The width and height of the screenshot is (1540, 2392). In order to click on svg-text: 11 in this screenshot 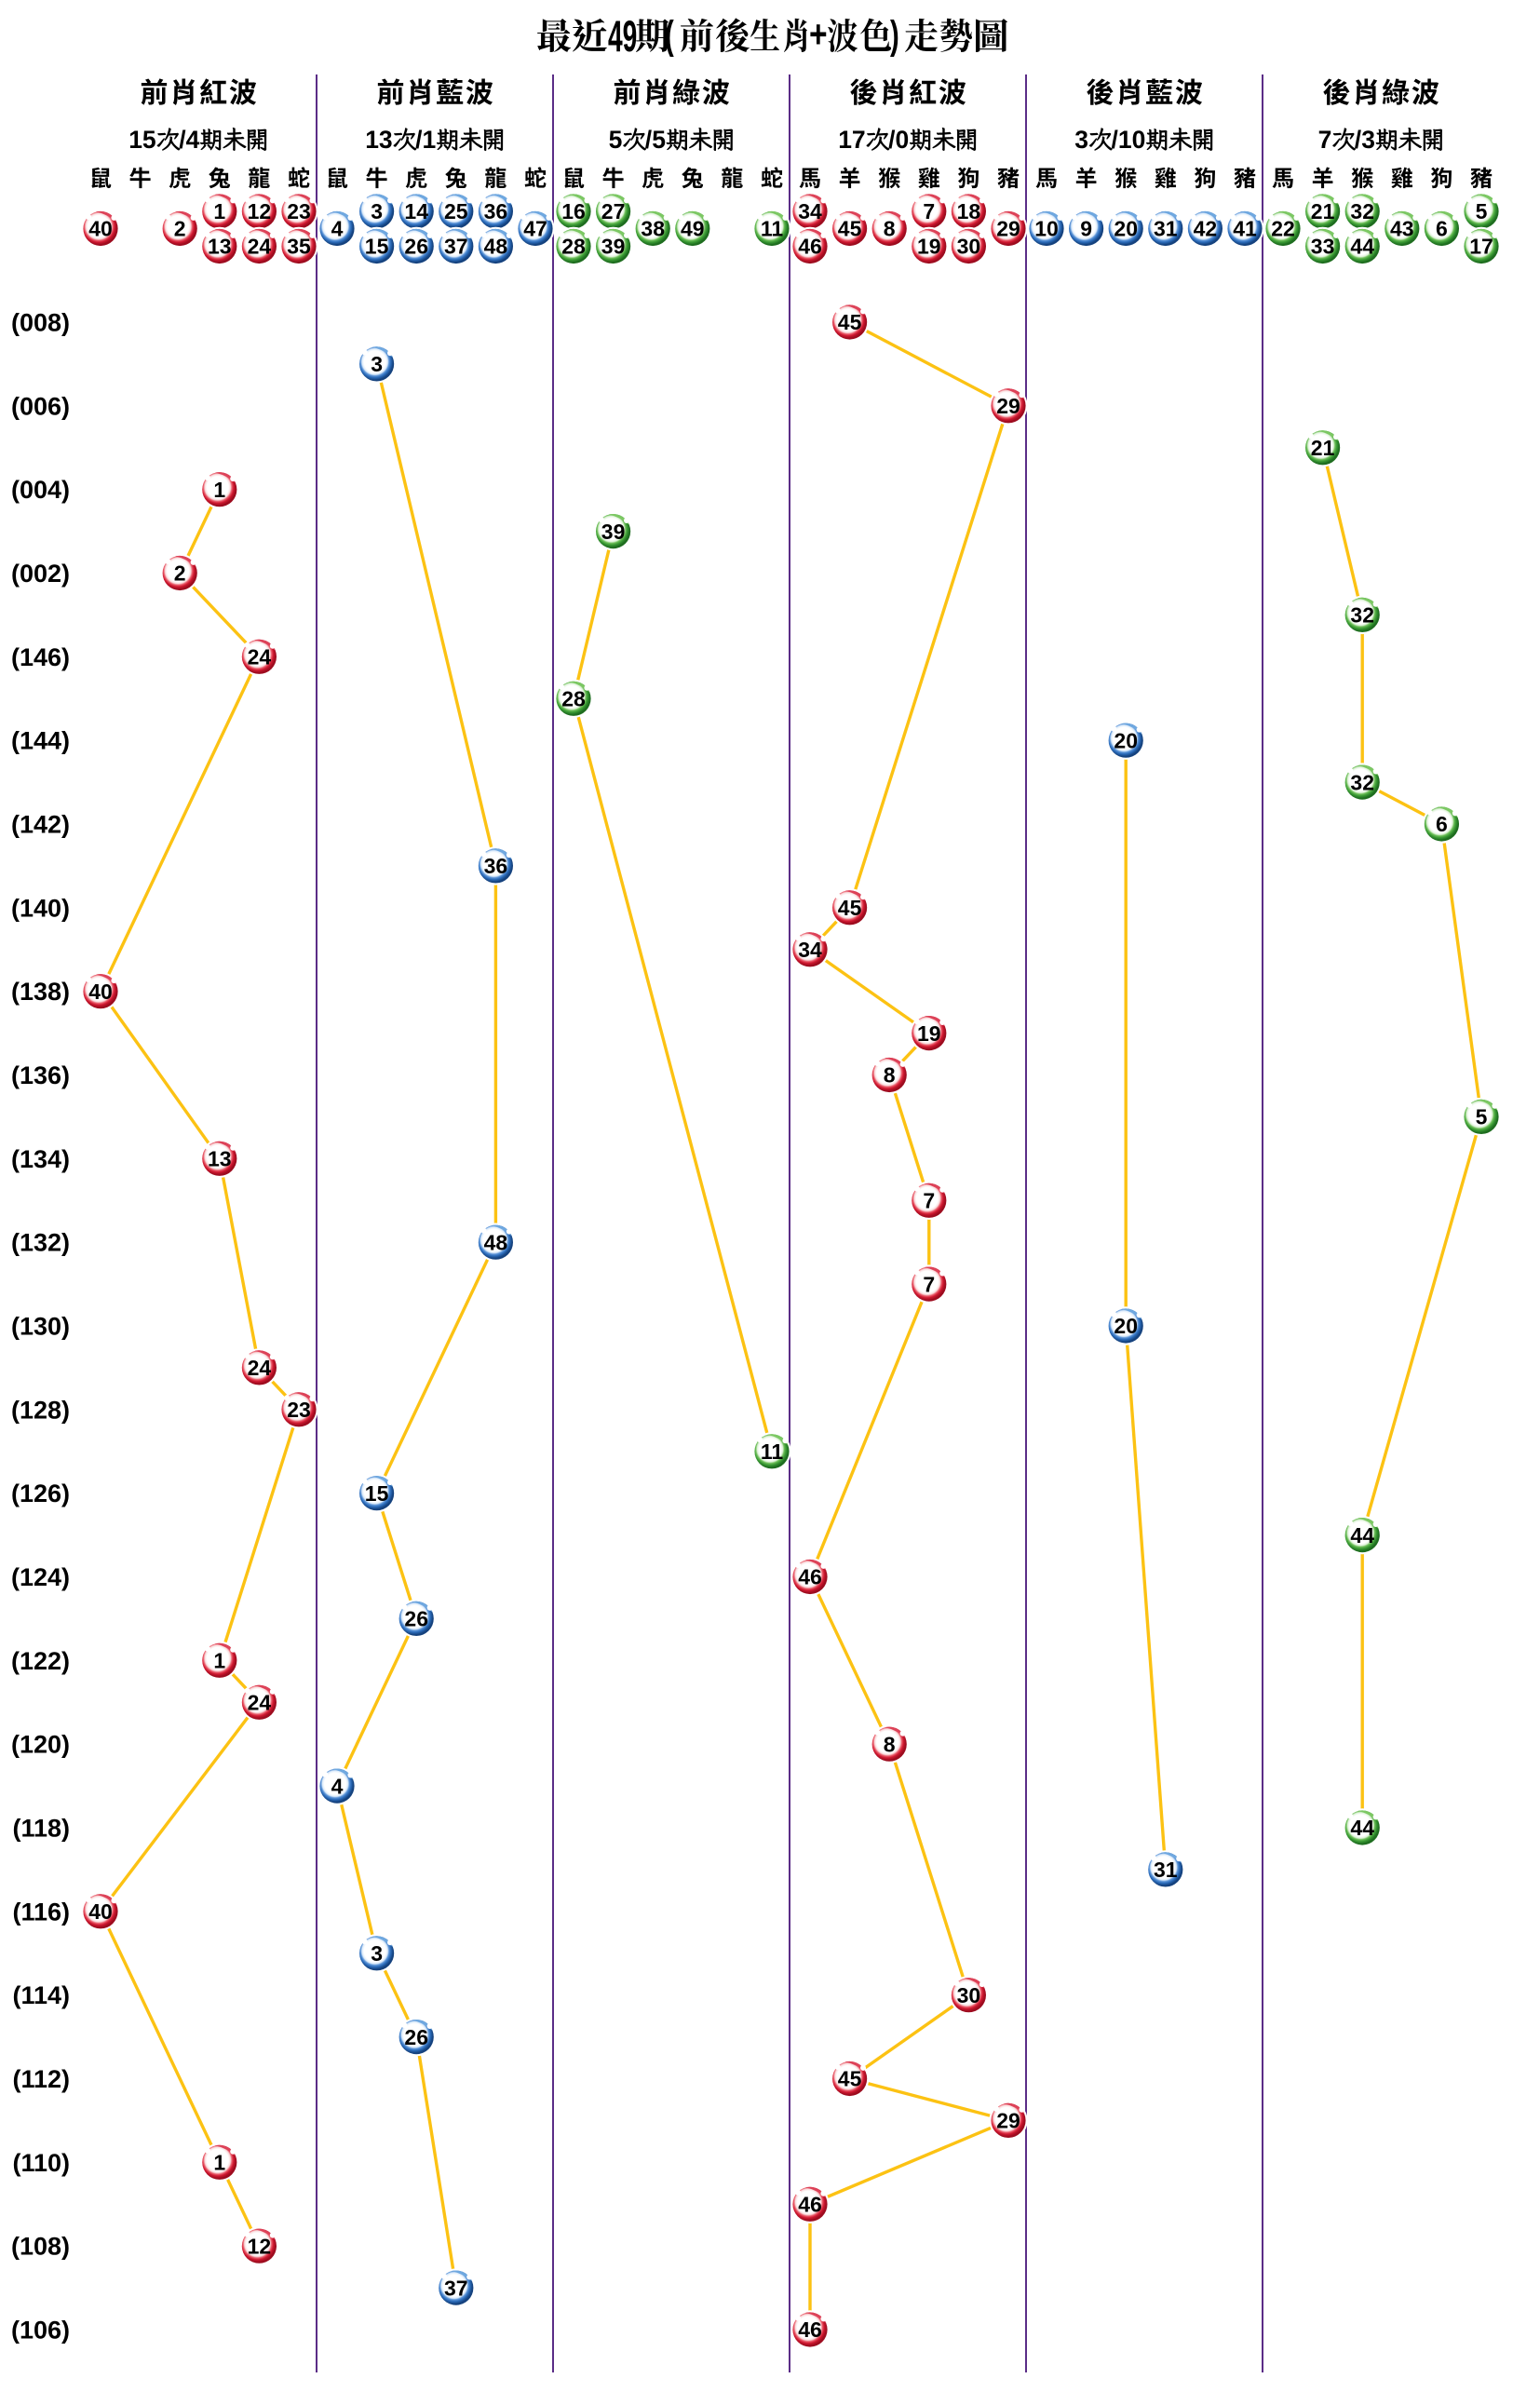, I will do `click(773, 229)`.